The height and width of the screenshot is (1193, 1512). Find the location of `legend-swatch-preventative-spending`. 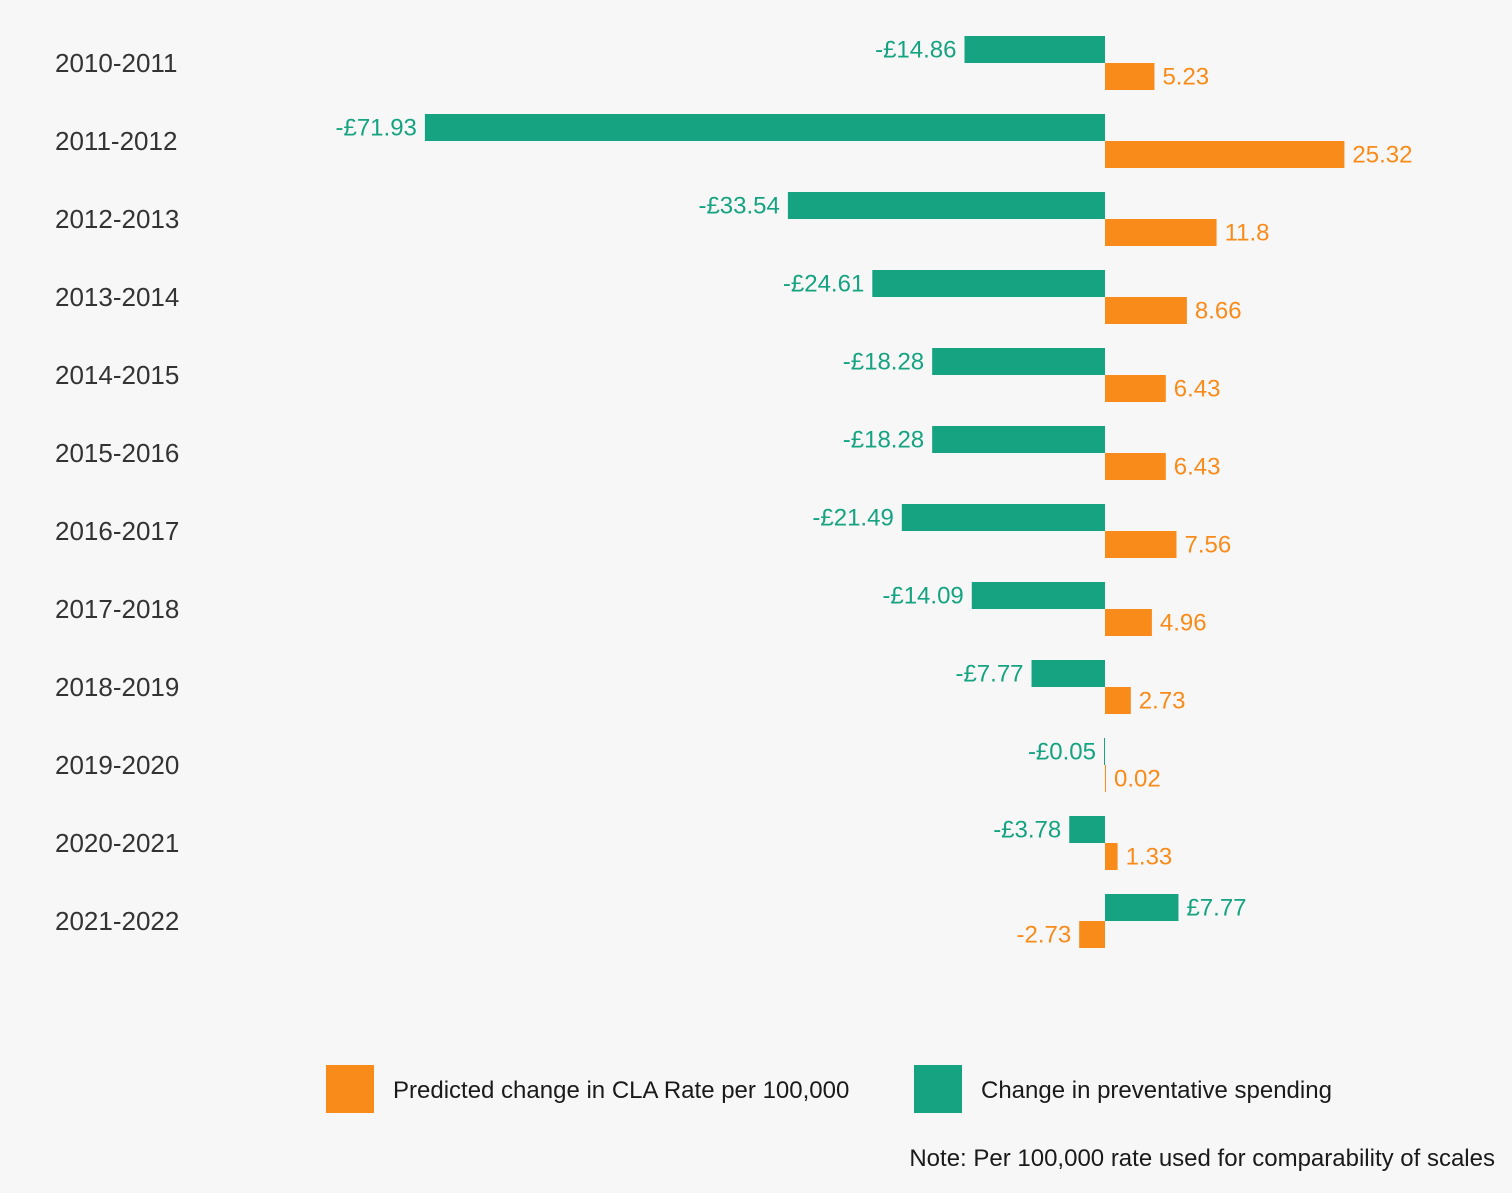

legend-swatch-preventative-spending is located at coordinates (938, 1089).